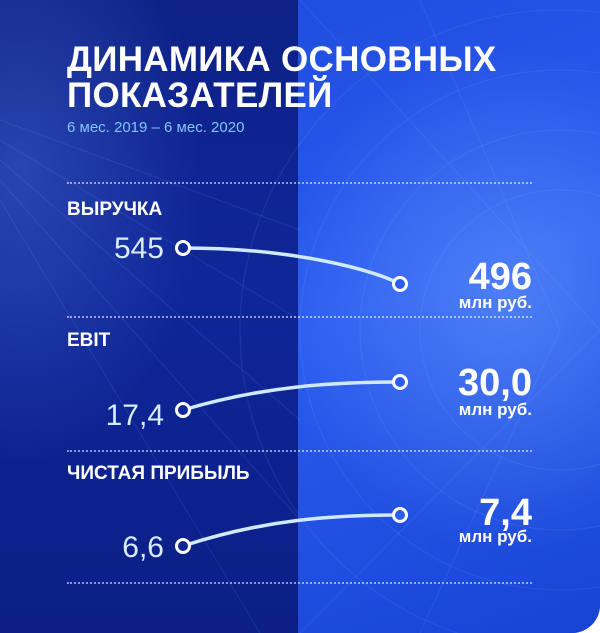 The image size is (600, 633). I want to click on net-profit-label: ЧИСТАЯ ПРИБЫЛЬ, so click(158, 473).